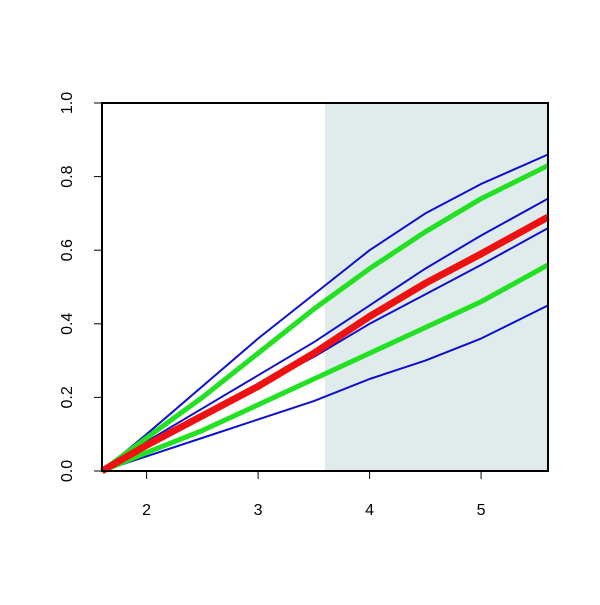  Describe the element at coordinates (67, 324) in the screenshot. I see `y-tick-label: 0.4` at that location.